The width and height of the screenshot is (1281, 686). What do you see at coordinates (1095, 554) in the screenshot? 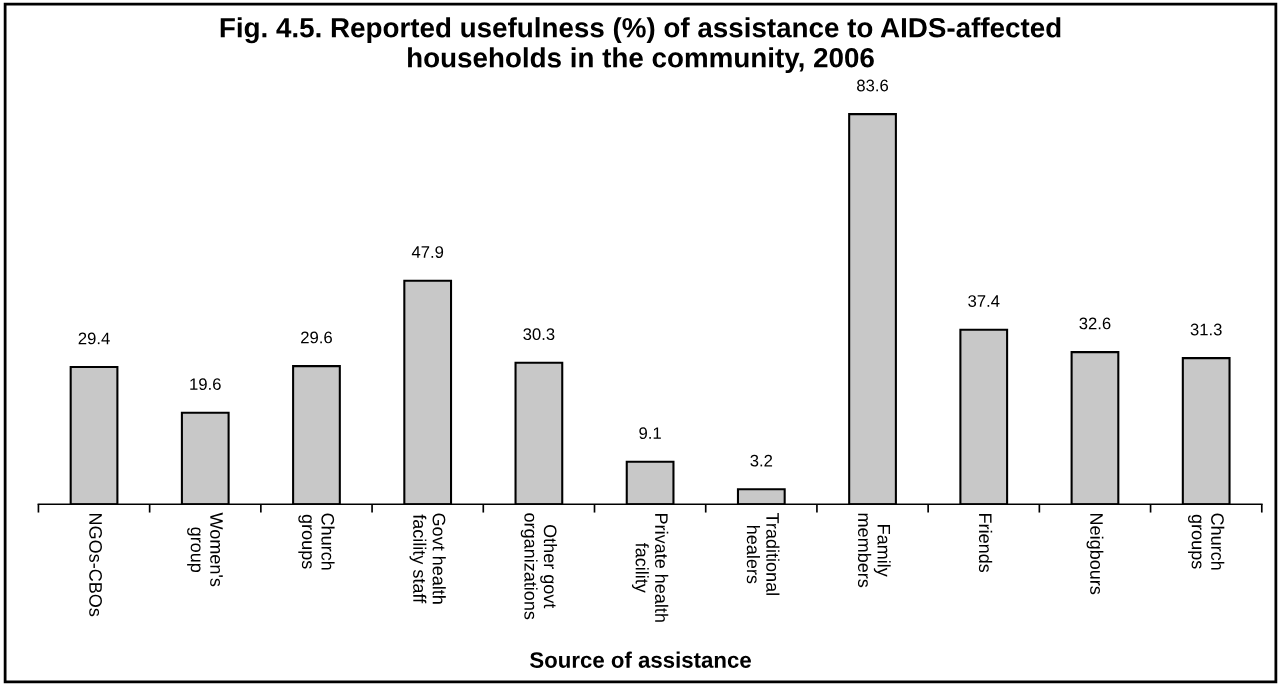
I see `x-tick-label: Neigbours` at bounding box center [1095, 554].